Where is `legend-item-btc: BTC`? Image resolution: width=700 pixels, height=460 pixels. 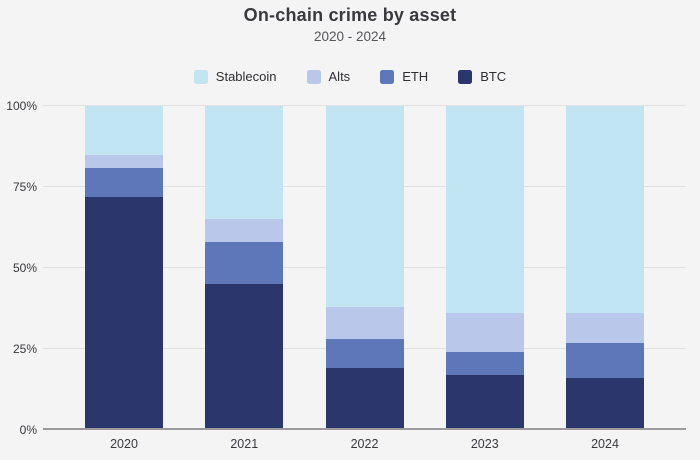 legend-item-btc: BTC is located at coordinates (482, 76).